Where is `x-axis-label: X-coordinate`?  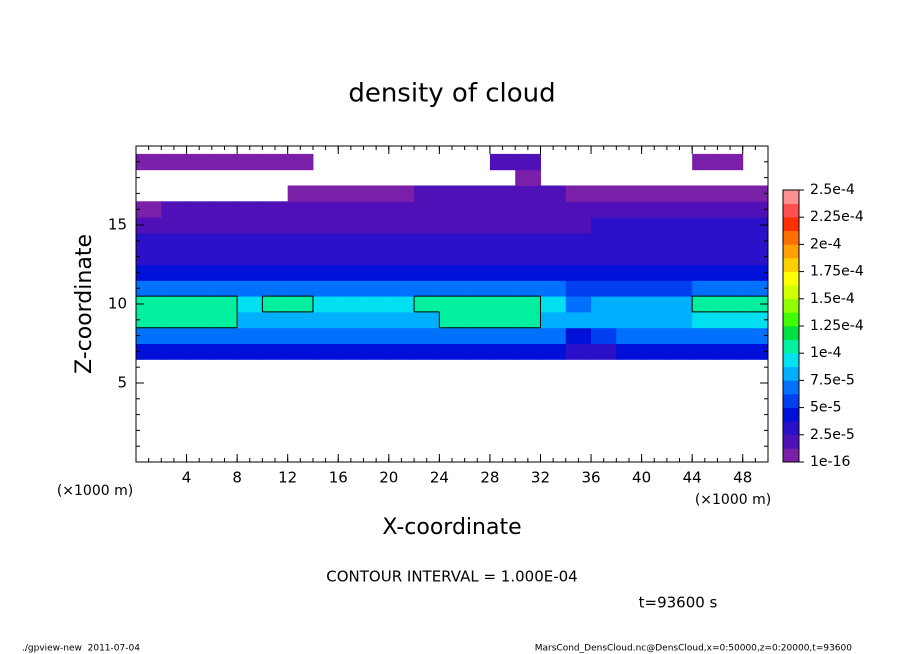 x-axis-label: X-coordinate is located at coordinates (451, 527).